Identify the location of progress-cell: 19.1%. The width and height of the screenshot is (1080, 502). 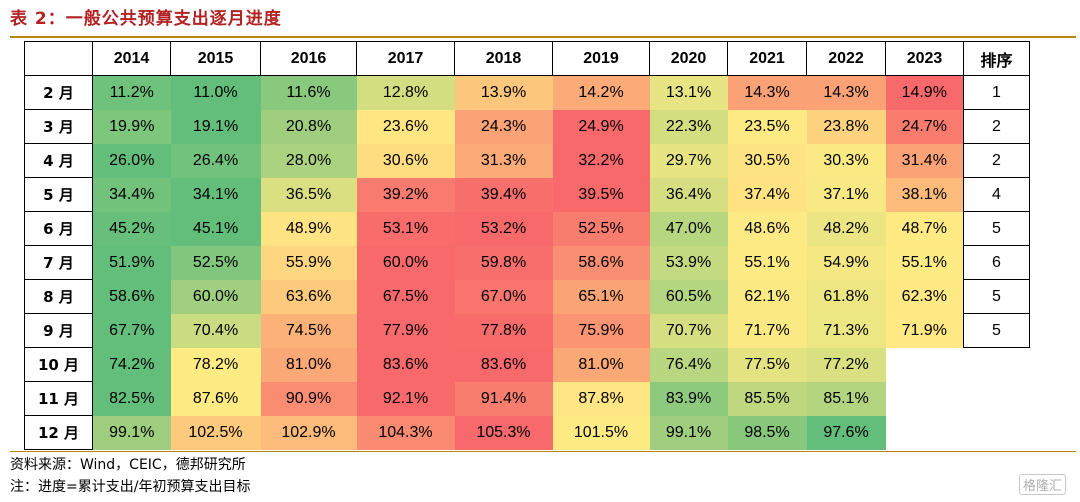
(215, 126).